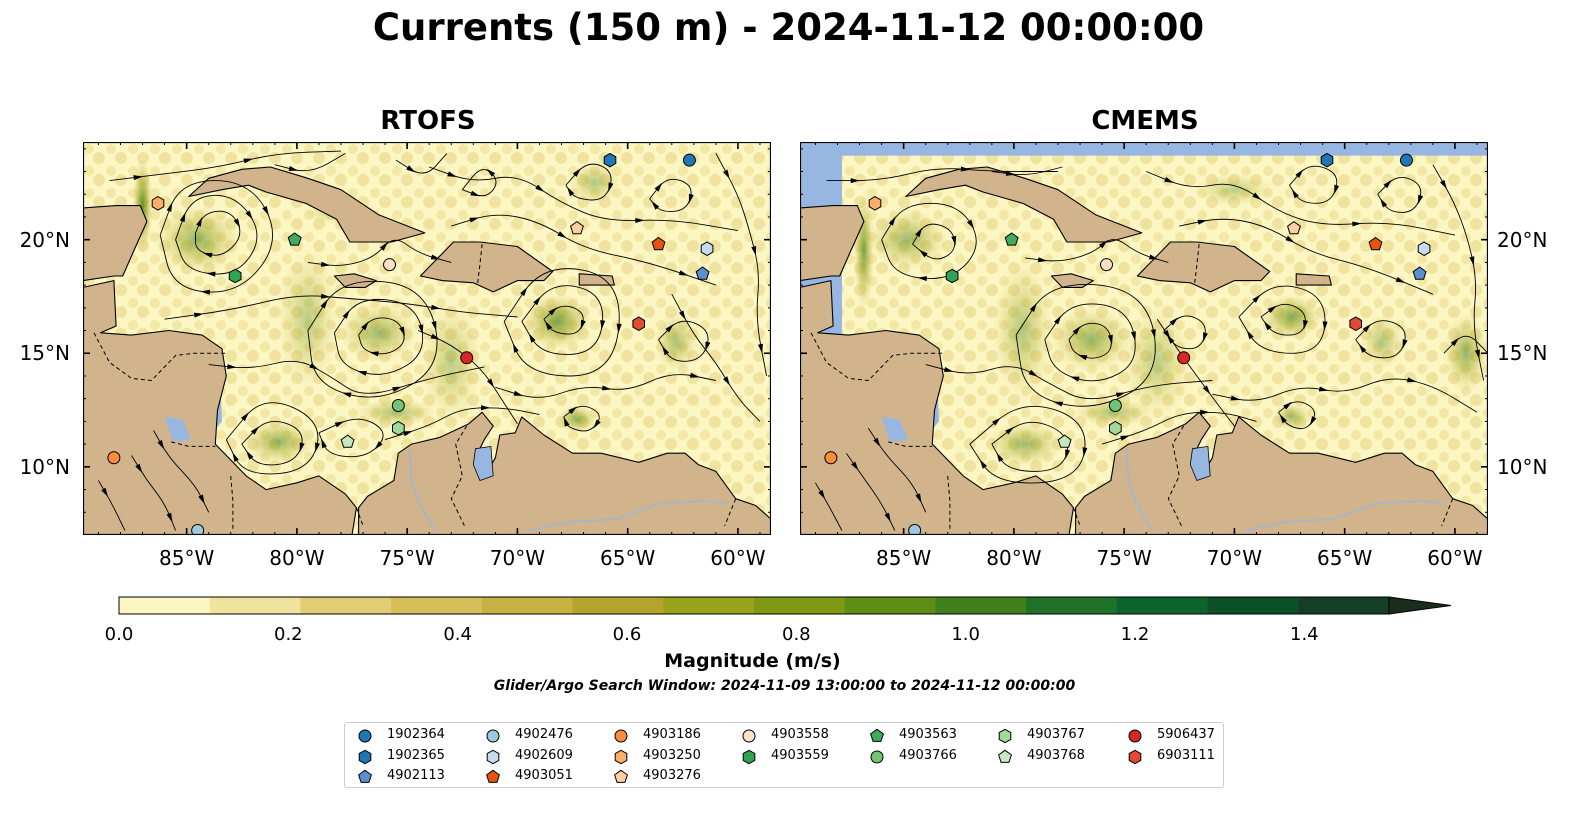 This screenshot has width=1577, height=827. I want to click on lon-label-left: 75°W, so click(407, 558).